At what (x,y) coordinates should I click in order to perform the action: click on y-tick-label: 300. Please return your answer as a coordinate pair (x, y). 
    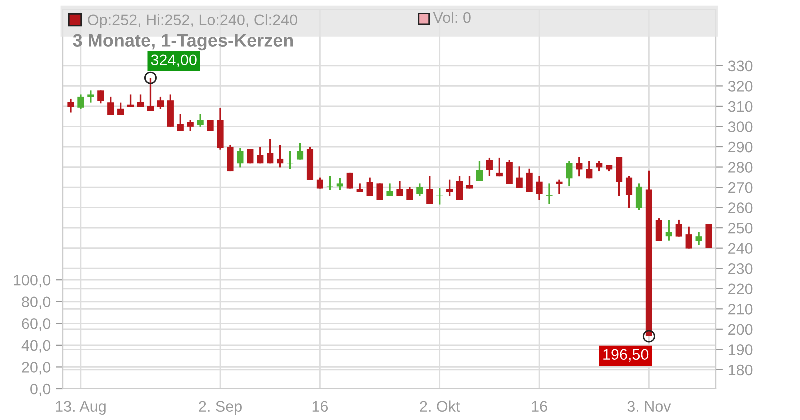
    Looking at the image, I should click on (740, 127).